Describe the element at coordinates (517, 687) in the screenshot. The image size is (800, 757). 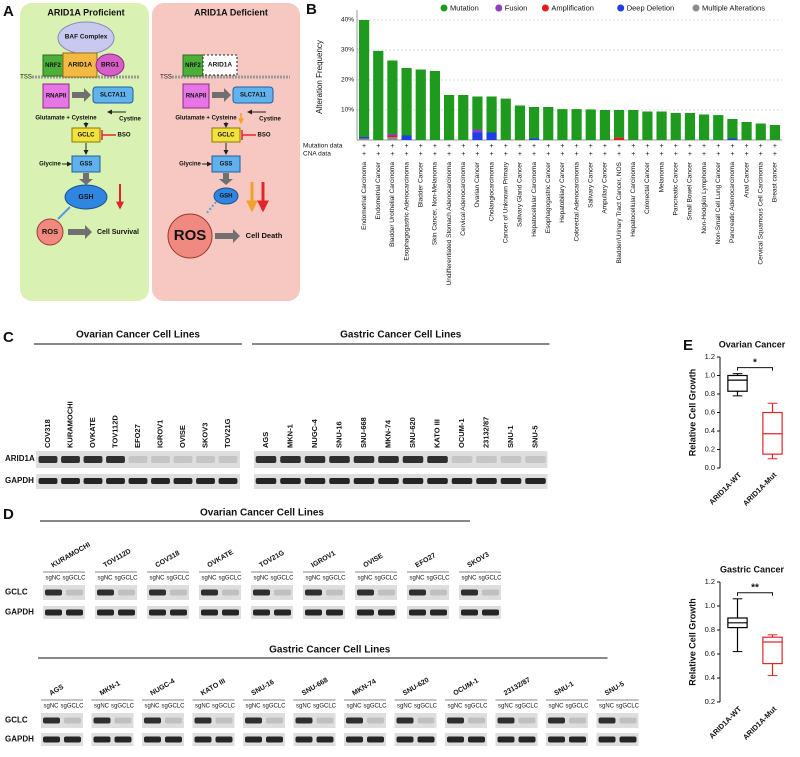
I see `line-label: 23132/87` at that location.